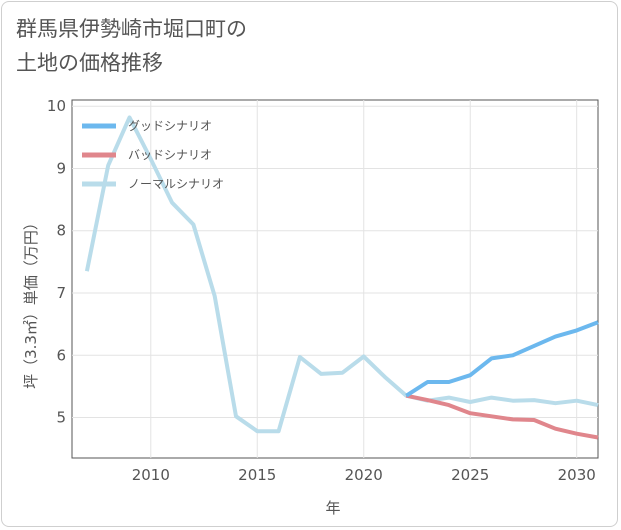 The height and width of the screenshot is (530, 621). What do you see at coordinates (61, 355) in the screenshot?
I see `y-tick-label: 6` at bounding box center [61, 355].